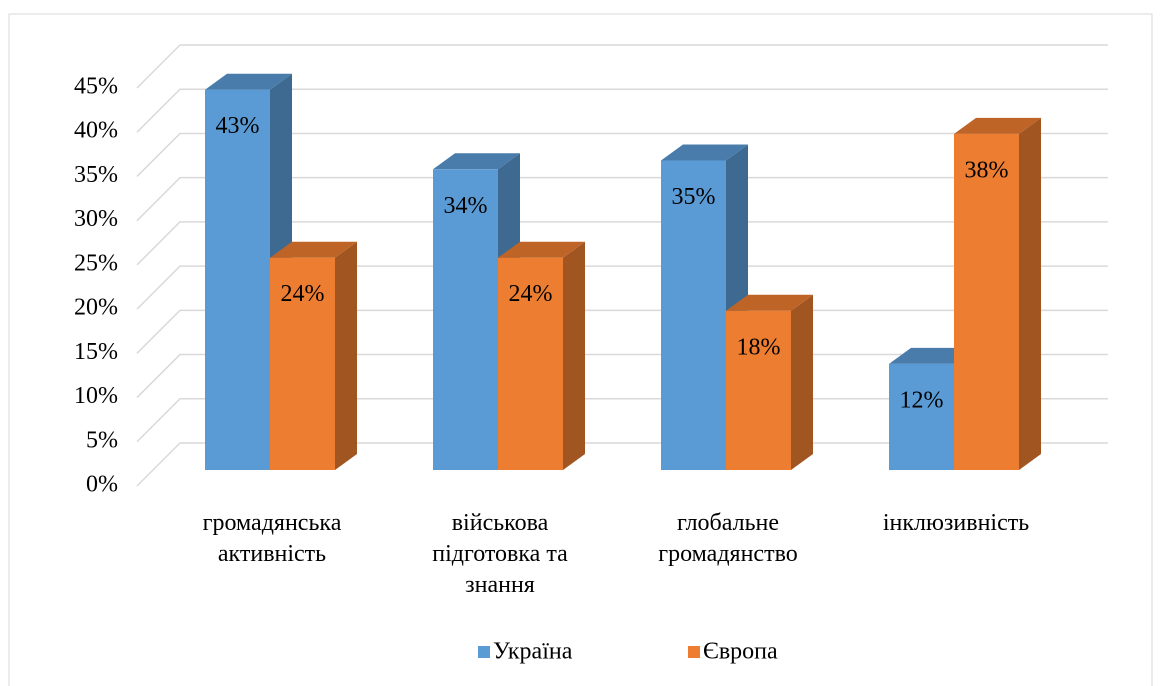  Describe the element at coordinates (272, 538) in the screenshot. I see `x-tick-label: громадянська активність` at that location.